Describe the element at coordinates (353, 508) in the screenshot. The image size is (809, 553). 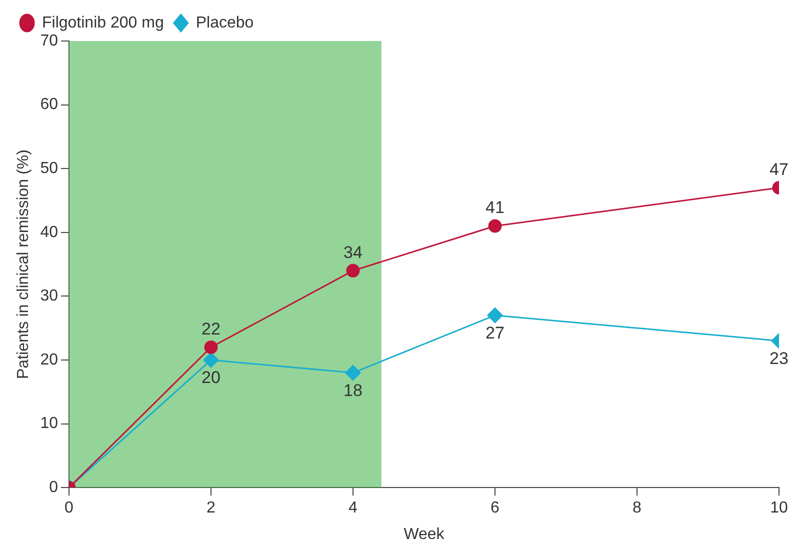
I see `x-tick-label: 4` at that location.